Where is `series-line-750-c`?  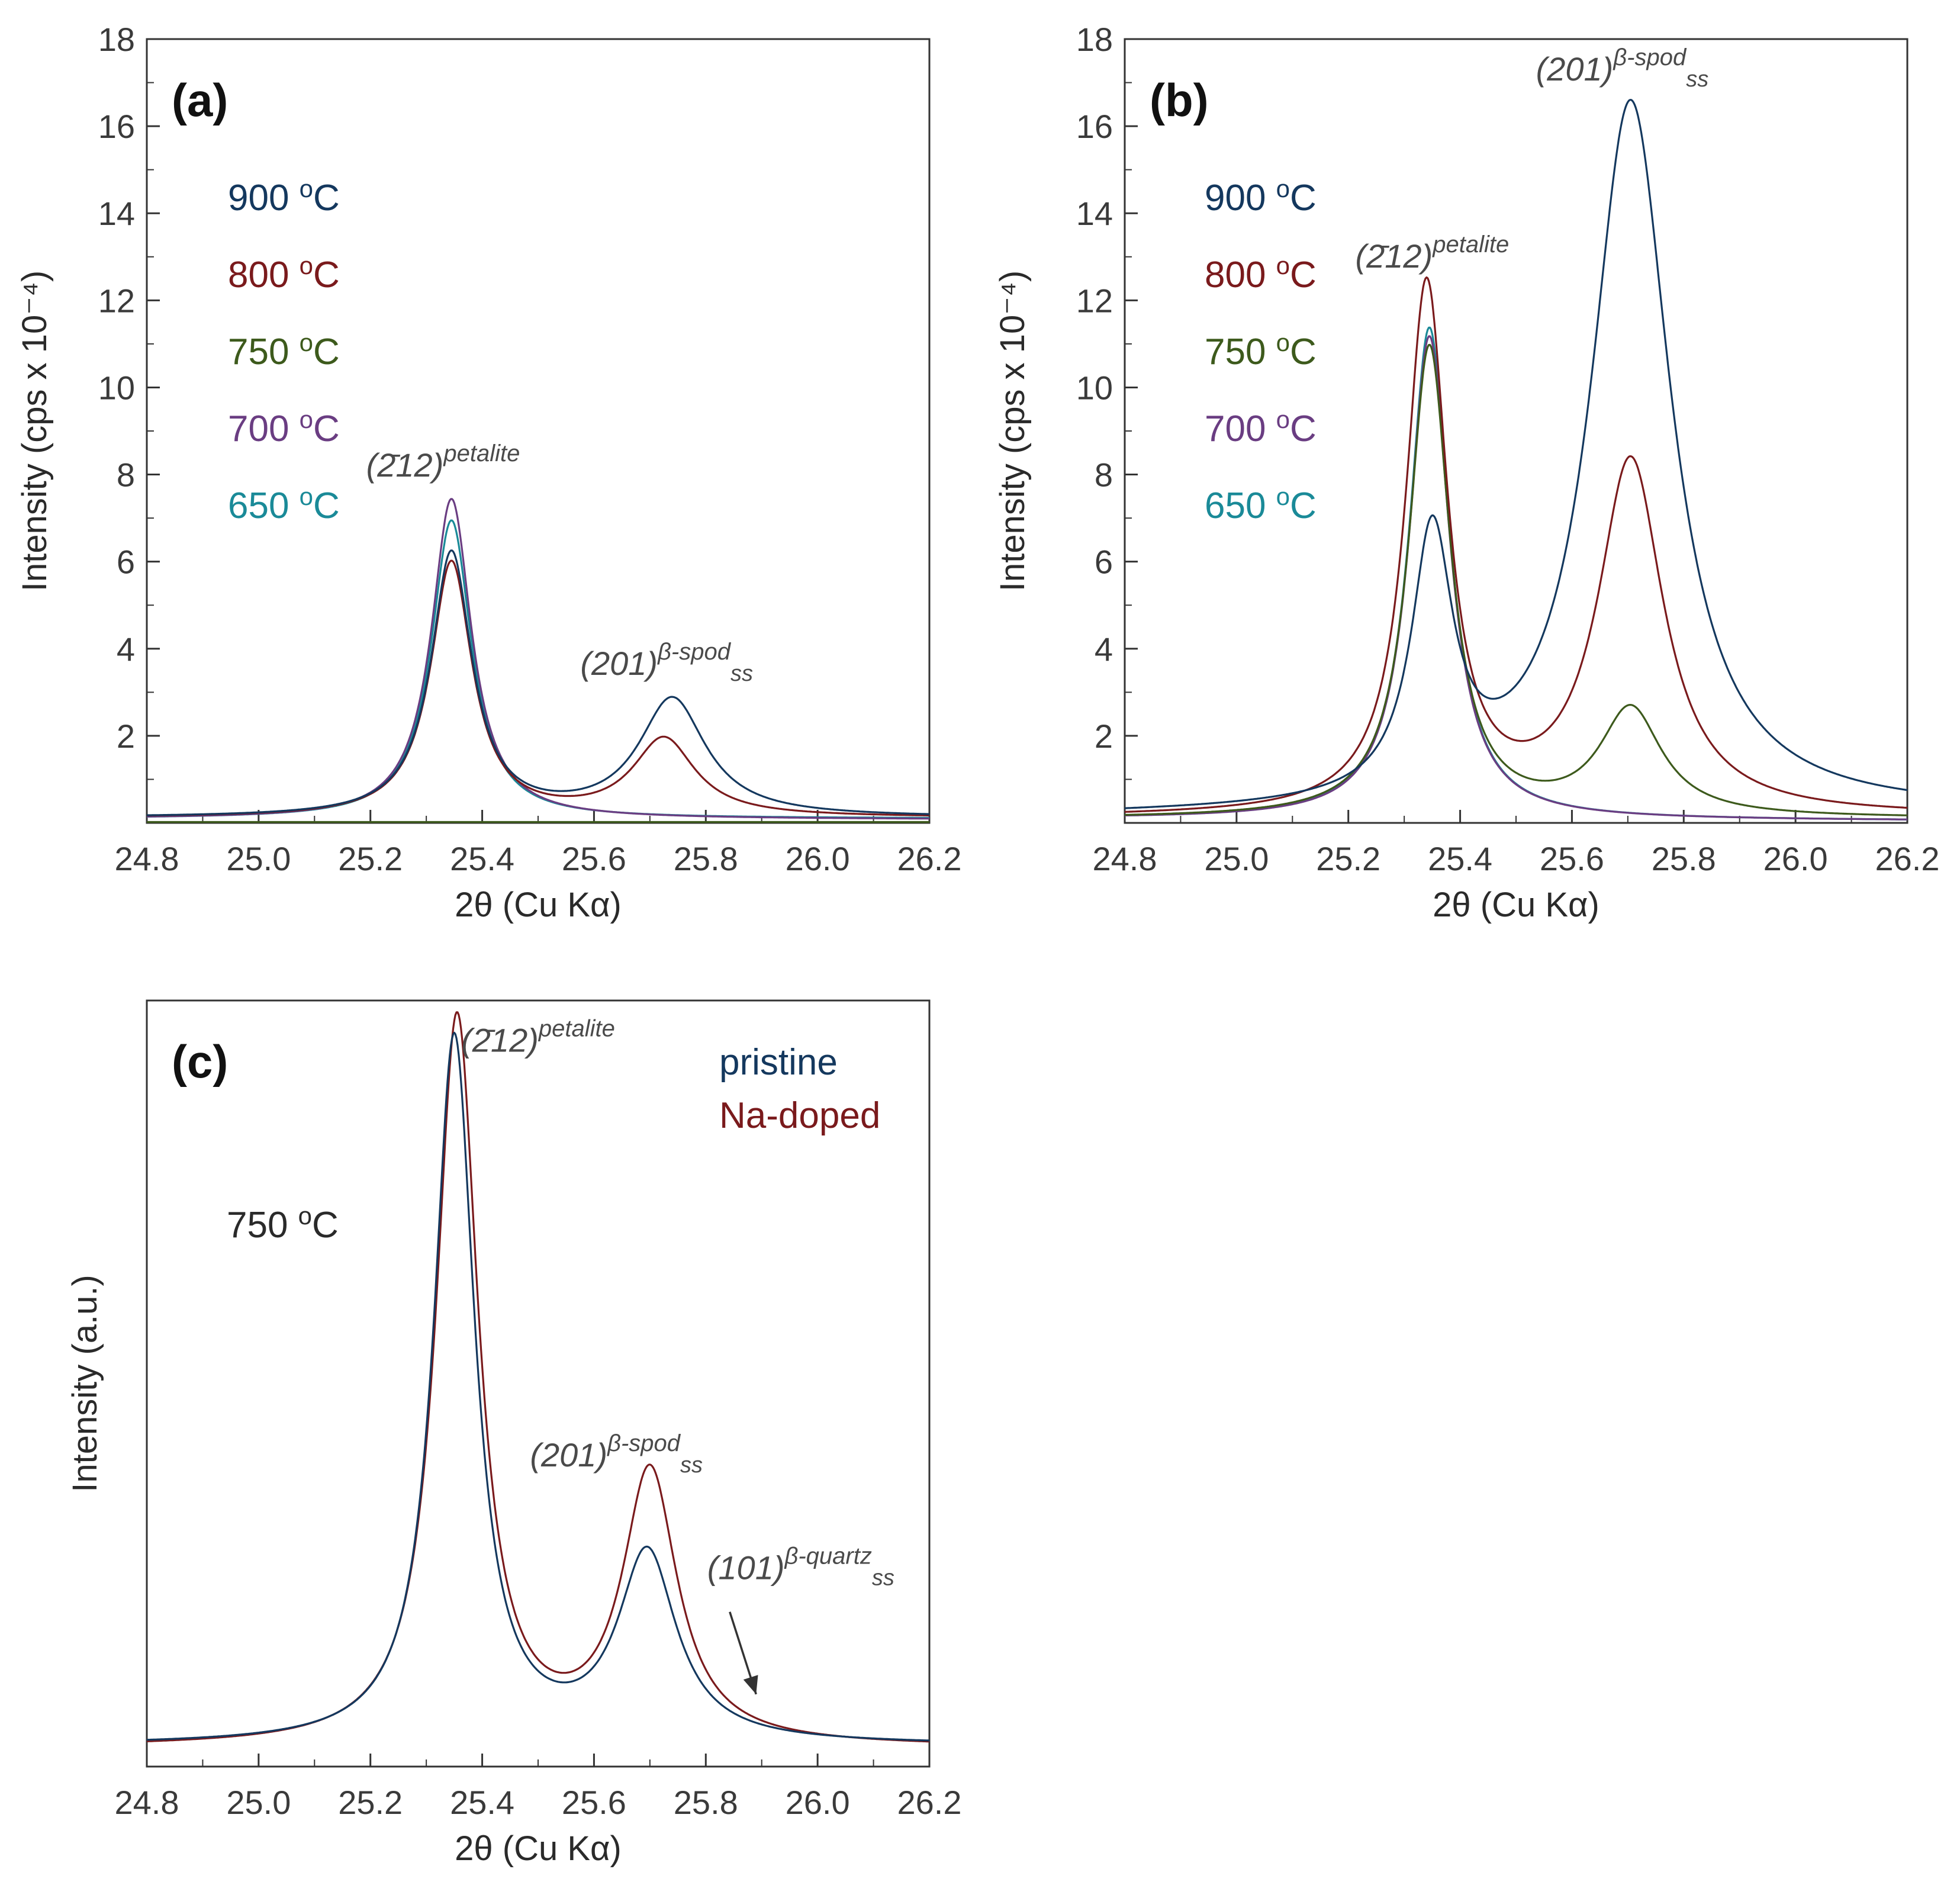
series-line-750-c is located at coordinates (1517, 579).